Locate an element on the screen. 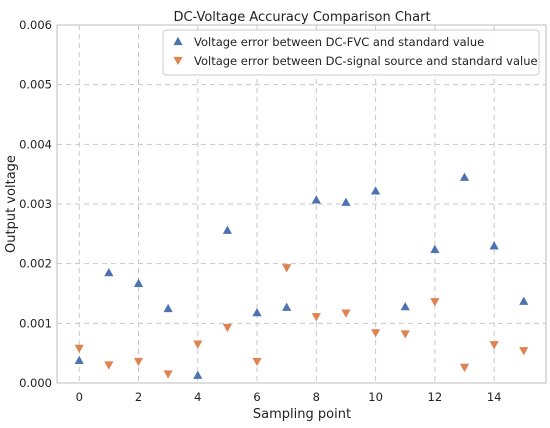 Image resolution: width=550 pixels, height=428 pixels. y-tick-label: 0.005 is located at coordinates (35, 85).